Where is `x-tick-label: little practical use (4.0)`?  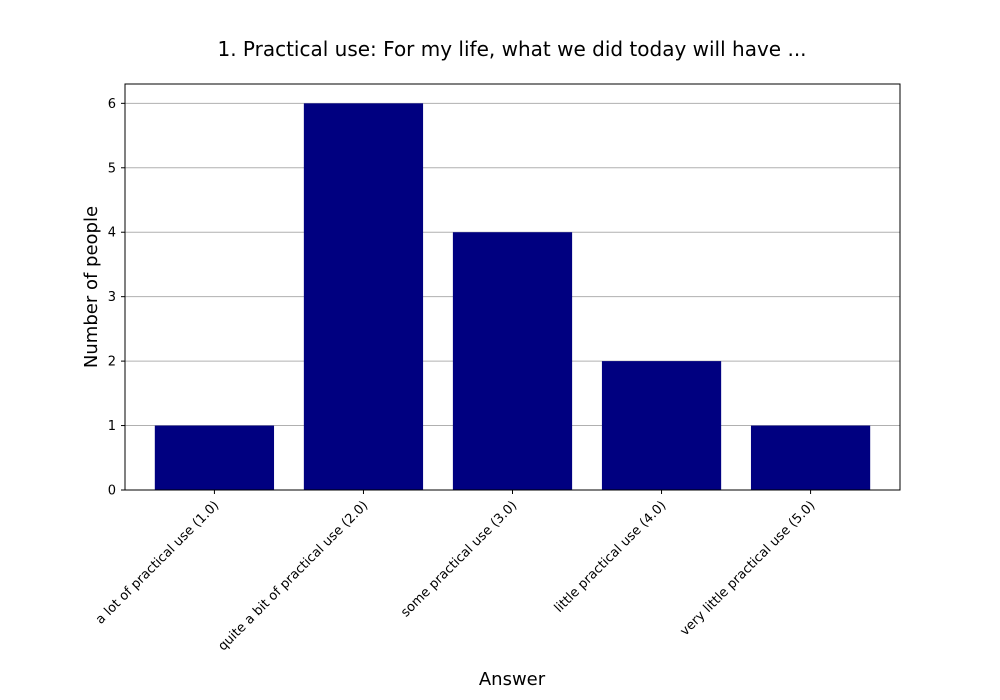 x-tick-label: little practical use (4.0) is located at coordinates (611, 557).